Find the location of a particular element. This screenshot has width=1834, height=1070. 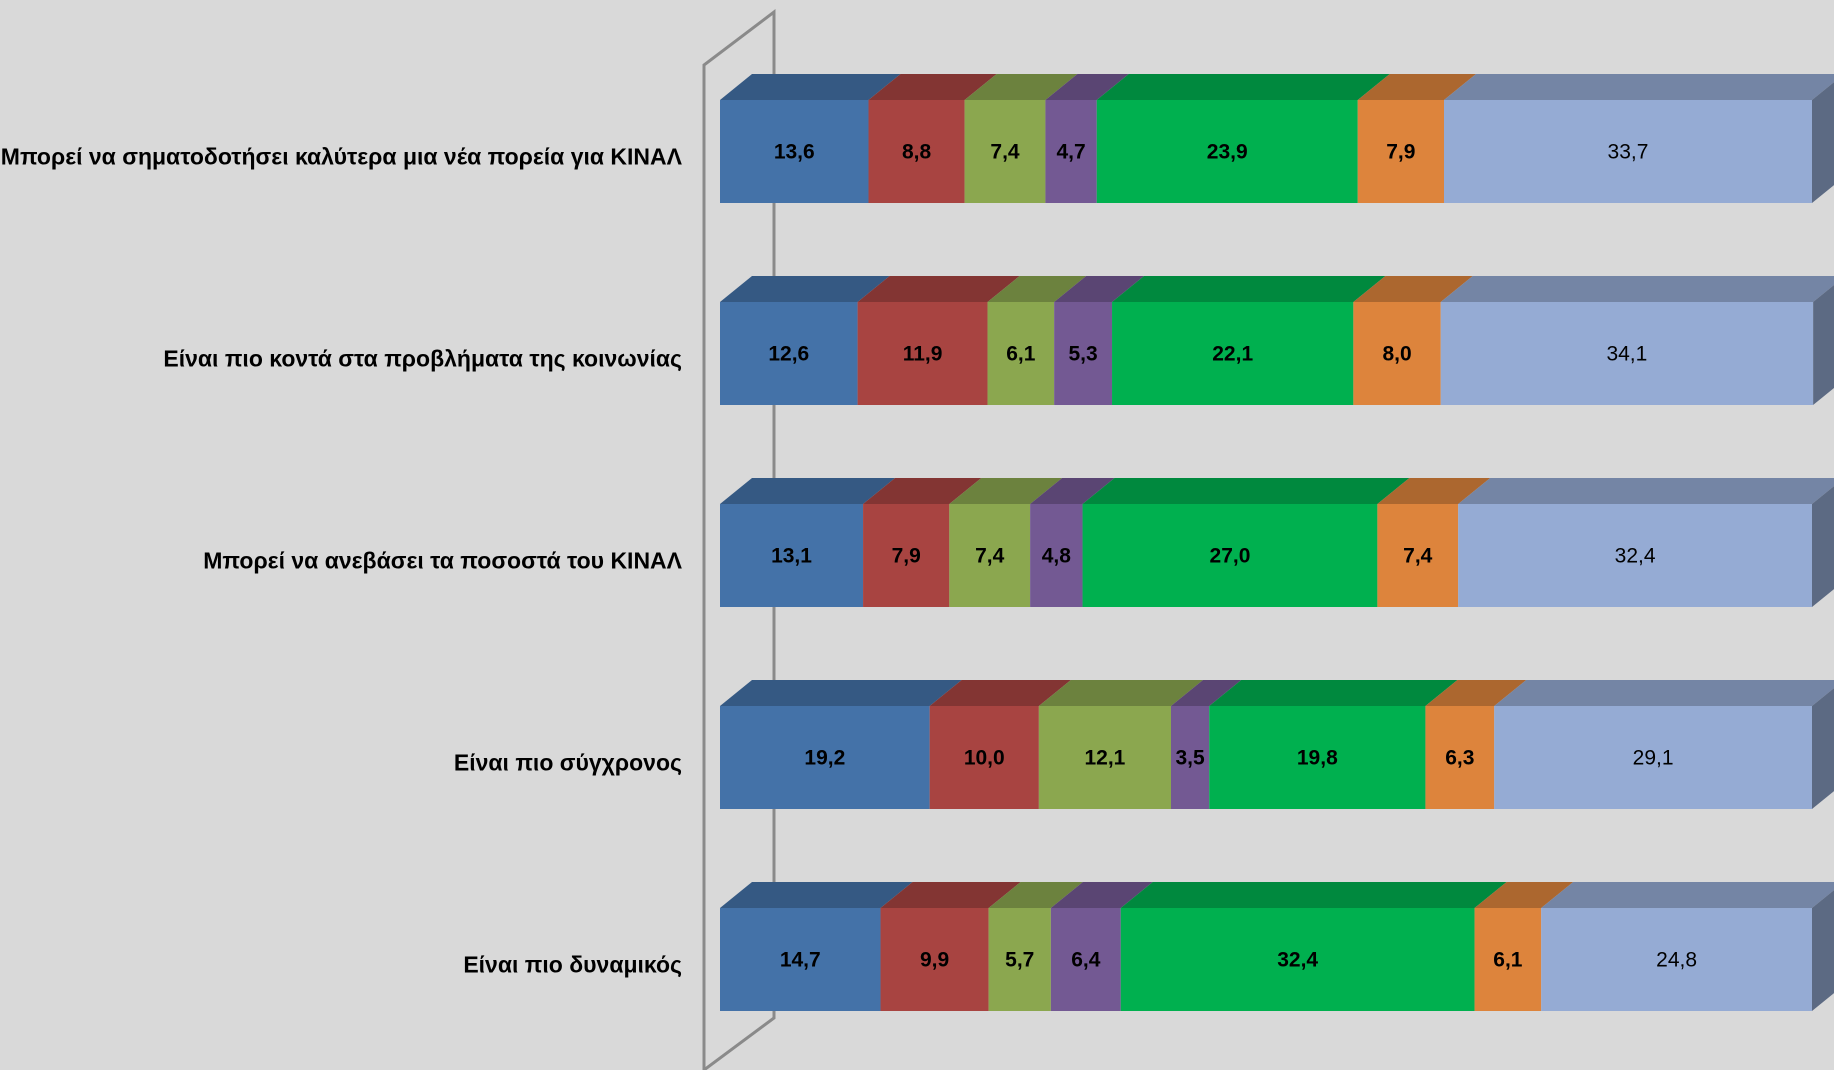

bar-row: 14,7 9,9 5,7 6,4 32,4 6,1 24,8 is located at coordinates (1277, 946).